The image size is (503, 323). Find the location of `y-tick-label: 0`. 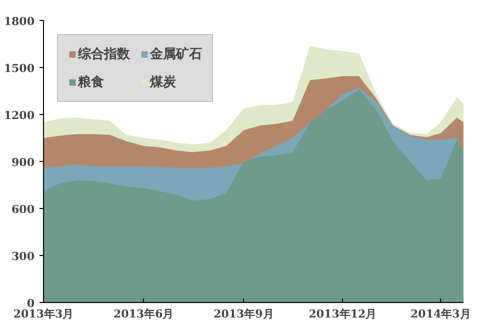

y-tick-label: 0 is located at coordinates (30, 303).